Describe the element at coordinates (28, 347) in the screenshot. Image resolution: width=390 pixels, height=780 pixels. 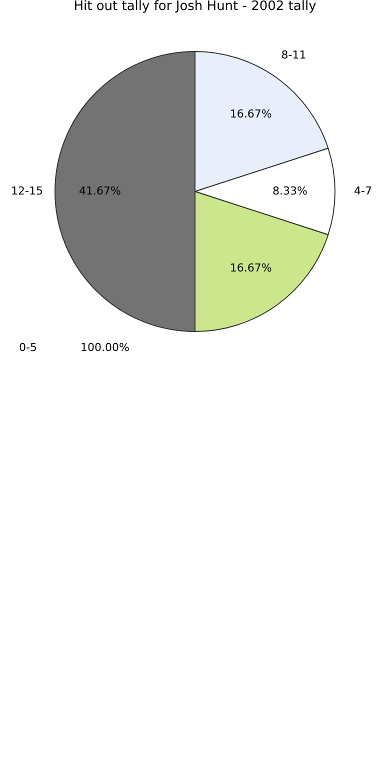
I see `text: 0-5` at that location.